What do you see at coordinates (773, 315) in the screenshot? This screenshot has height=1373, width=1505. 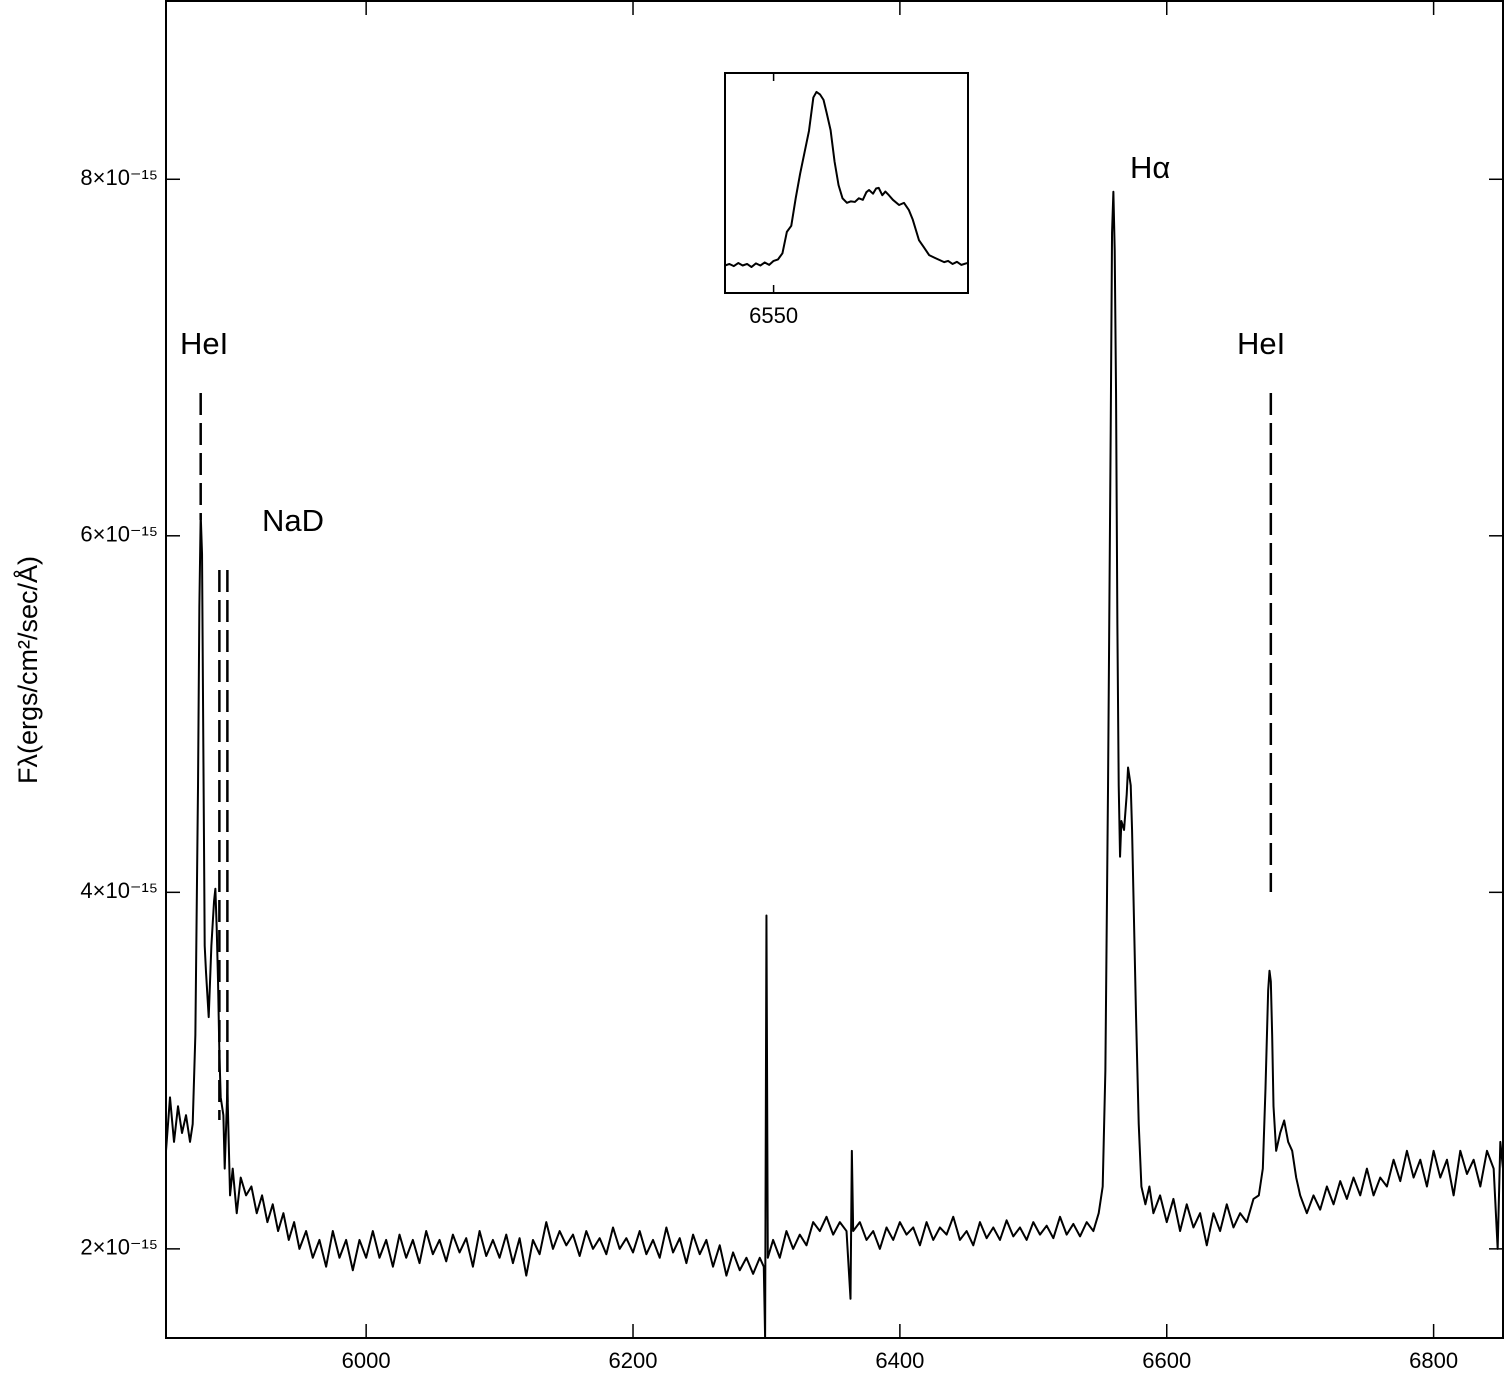 I see `x-tick-label: 6550` at bounding box center [773, 315].